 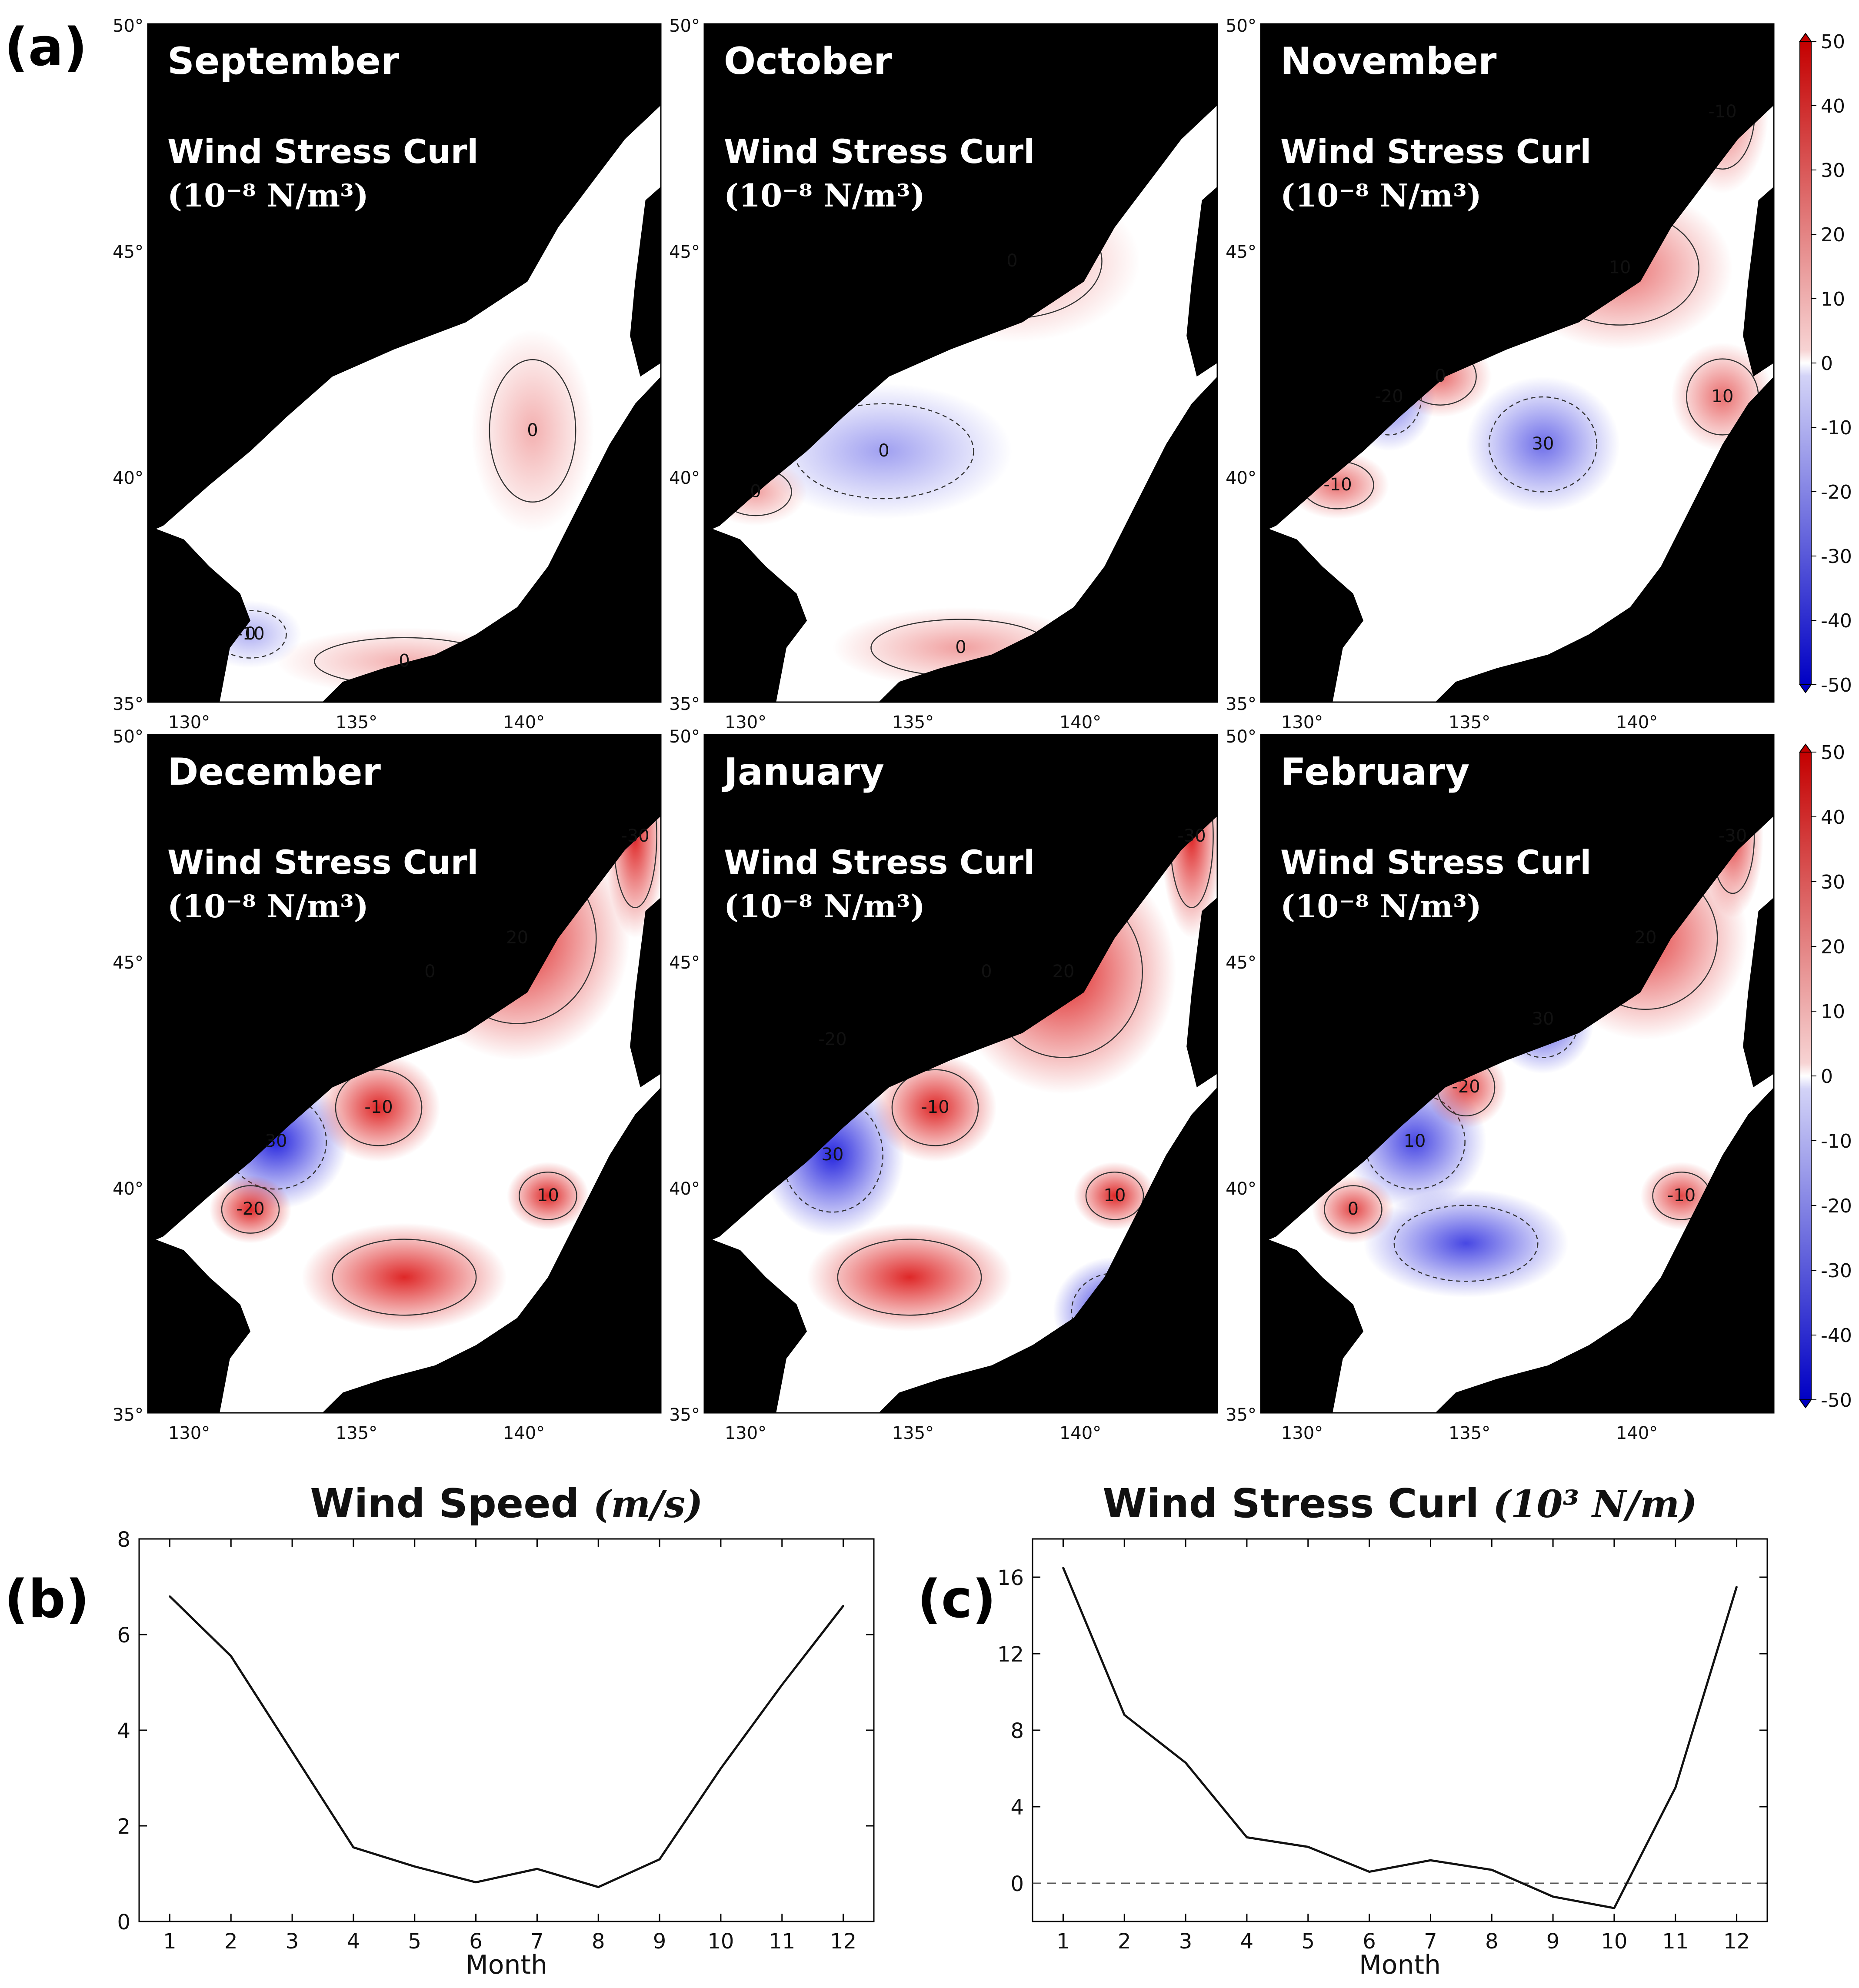 I want to click on colorbar-tick-label: 0, so click(x=1827, y=364).